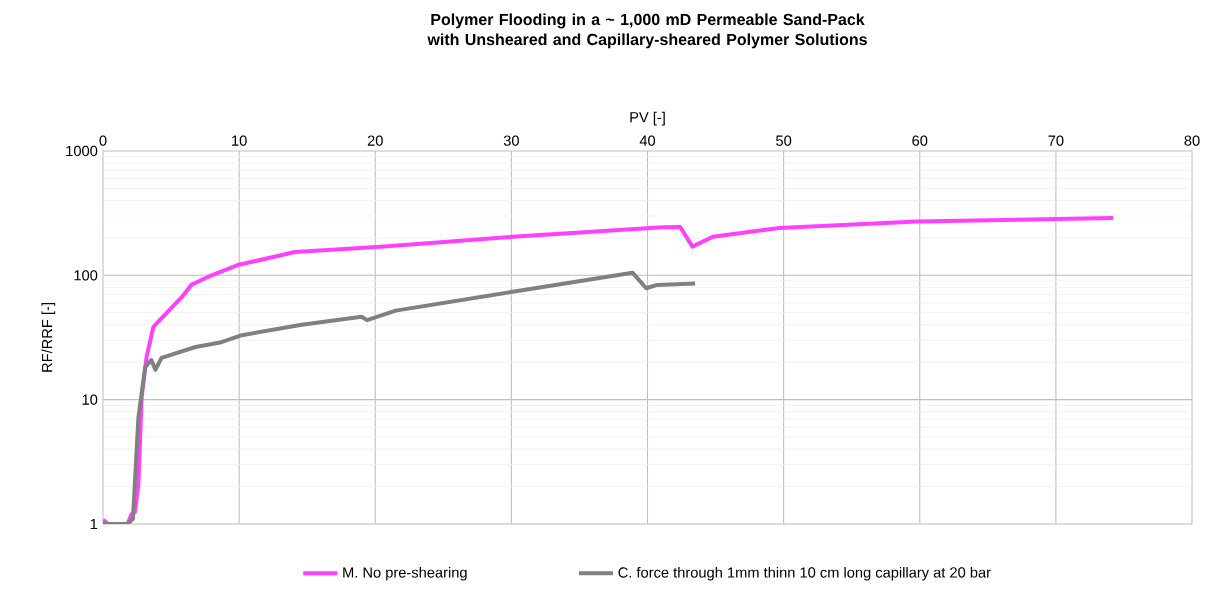  What do you see at coordinates (784, 140) in the screenshot?
I see `x-tick-label: 50` at bounding box center [784, 140].